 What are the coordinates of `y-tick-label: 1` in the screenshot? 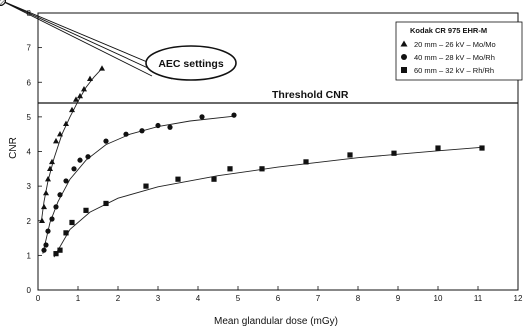 It's located at (29, 255).